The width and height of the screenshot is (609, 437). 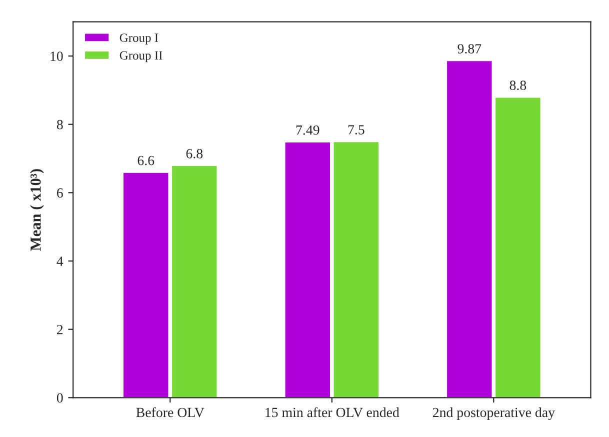 What do you see at coordinates (518, 85) in the screenshot?
I see `data-label: 8.8` at bounding box center [518, 85].